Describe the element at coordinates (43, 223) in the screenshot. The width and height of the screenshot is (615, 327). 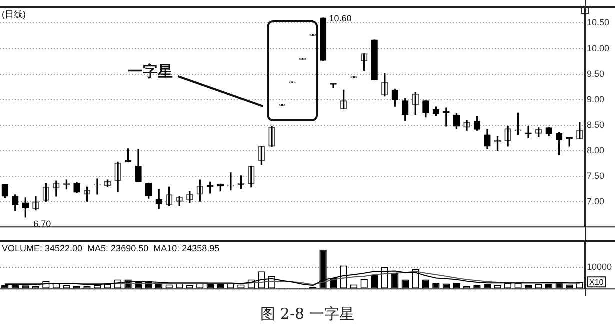
I see `annotation: 6.70` at that location.